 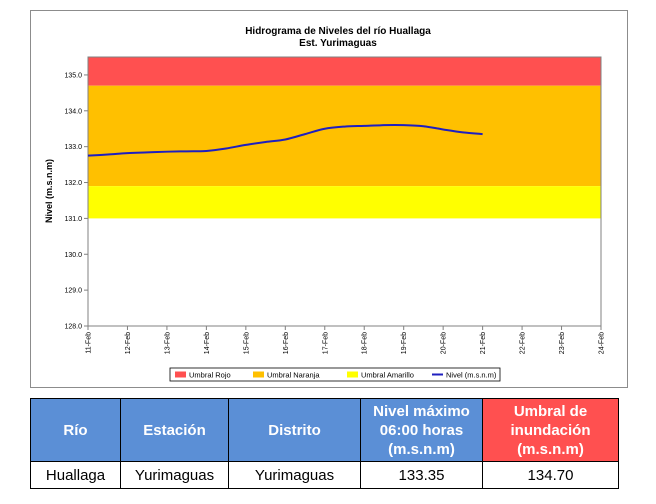 I want to click on header-distrito: Distrito, so click(x=294, y=430).